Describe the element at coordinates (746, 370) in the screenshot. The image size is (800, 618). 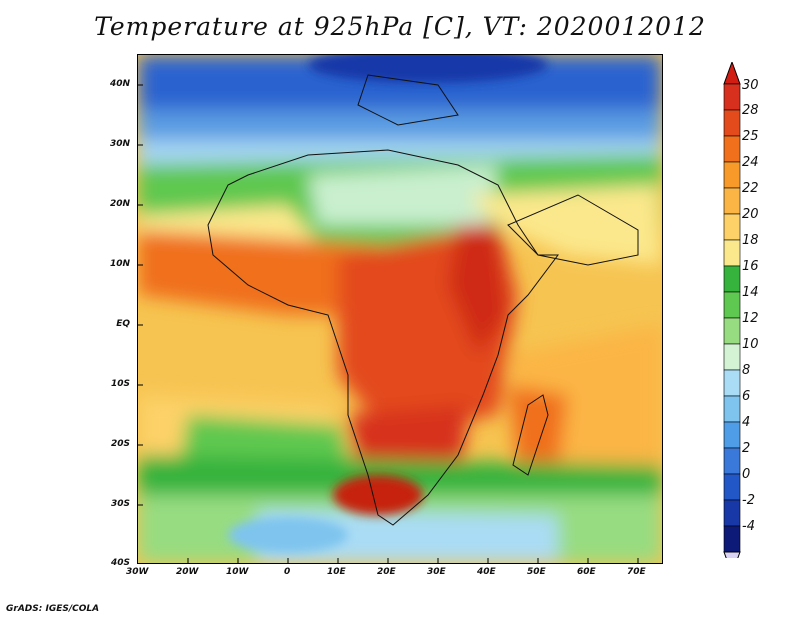
I see `colorbar-label: 8` at that location.